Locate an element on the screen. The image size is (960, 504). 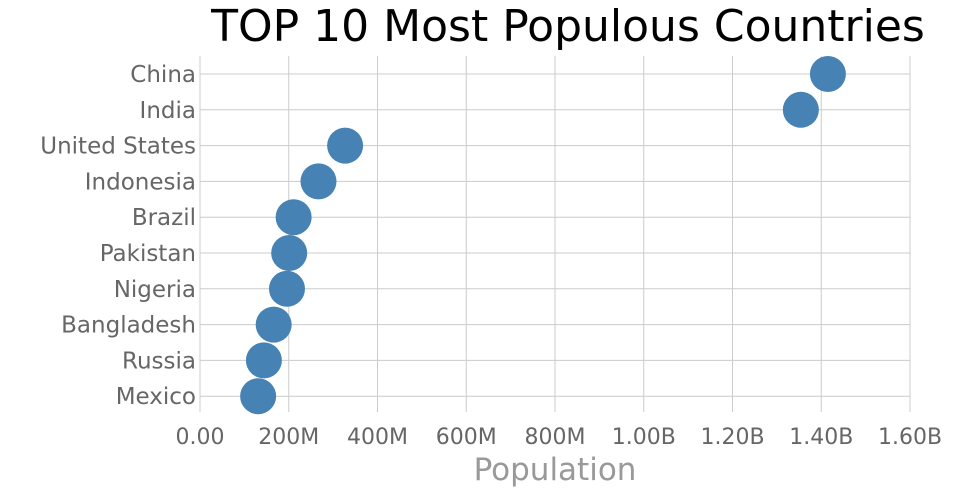
x-tick-label: 200M is located at coordinates (288, 437).